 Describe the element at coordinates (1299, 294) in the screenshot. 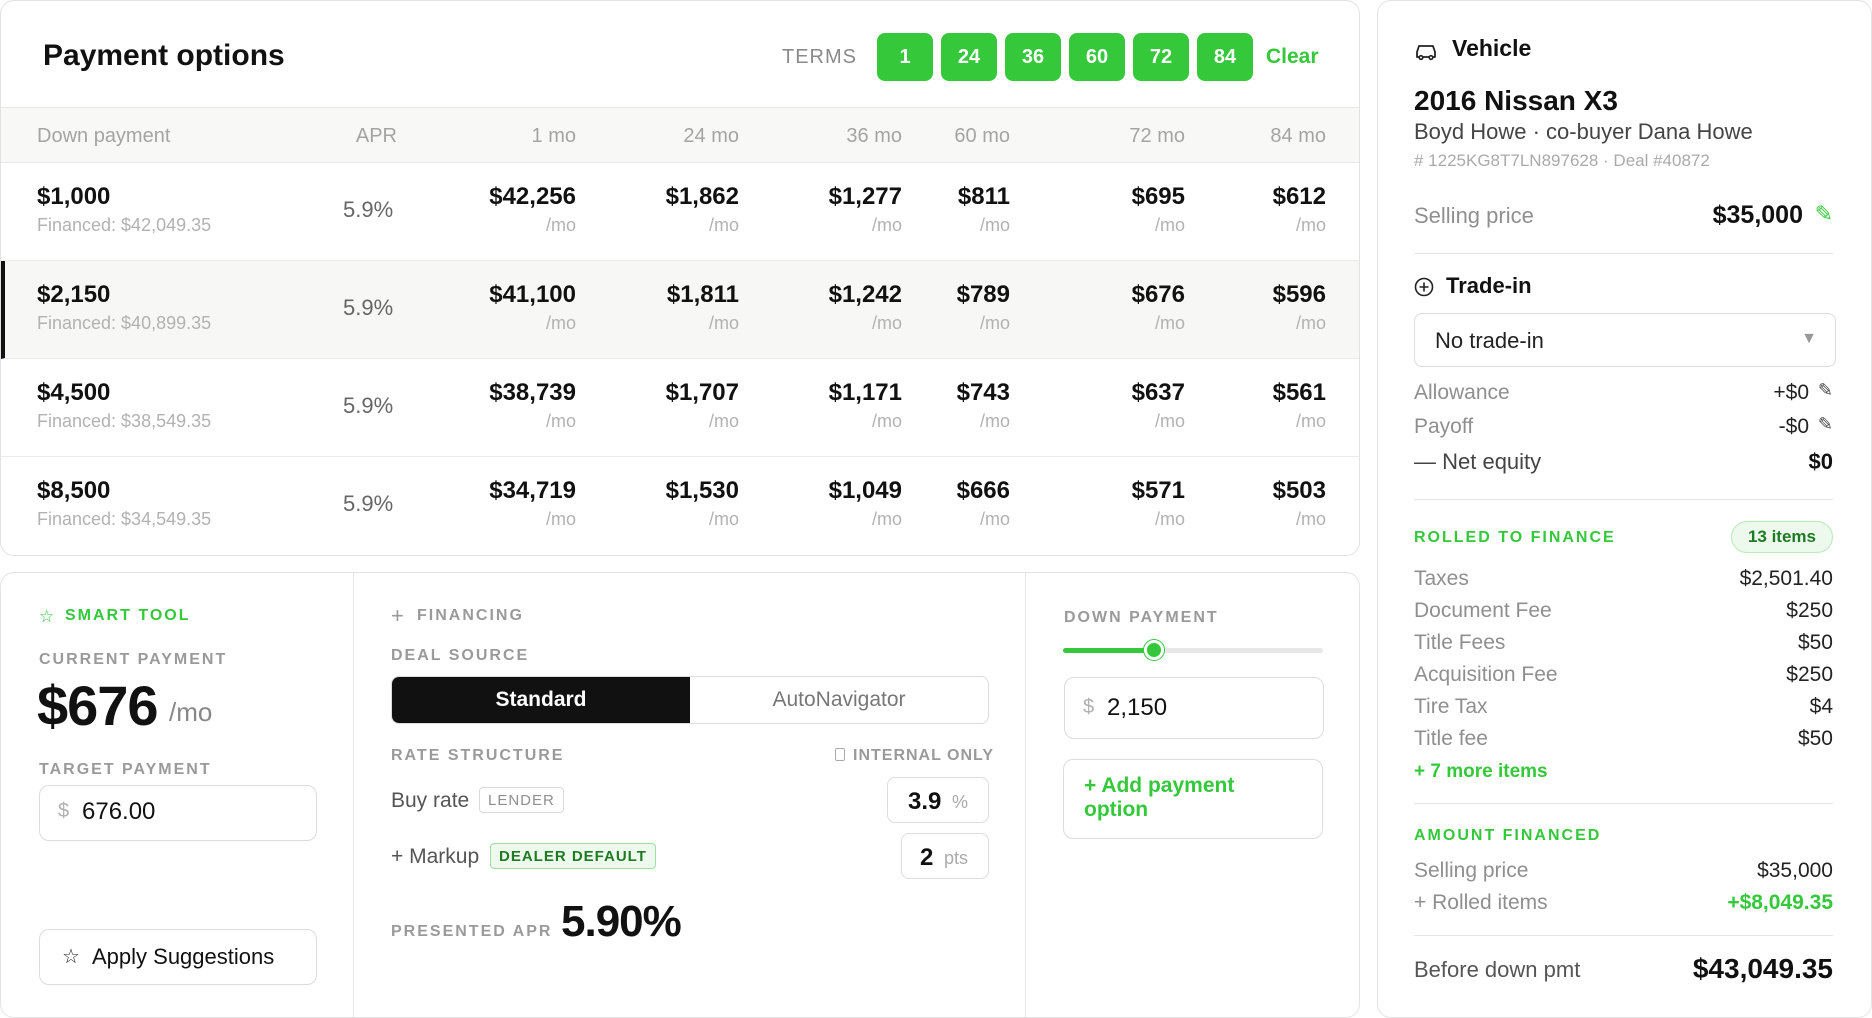

I see `payment-84mo: $596` at that location.